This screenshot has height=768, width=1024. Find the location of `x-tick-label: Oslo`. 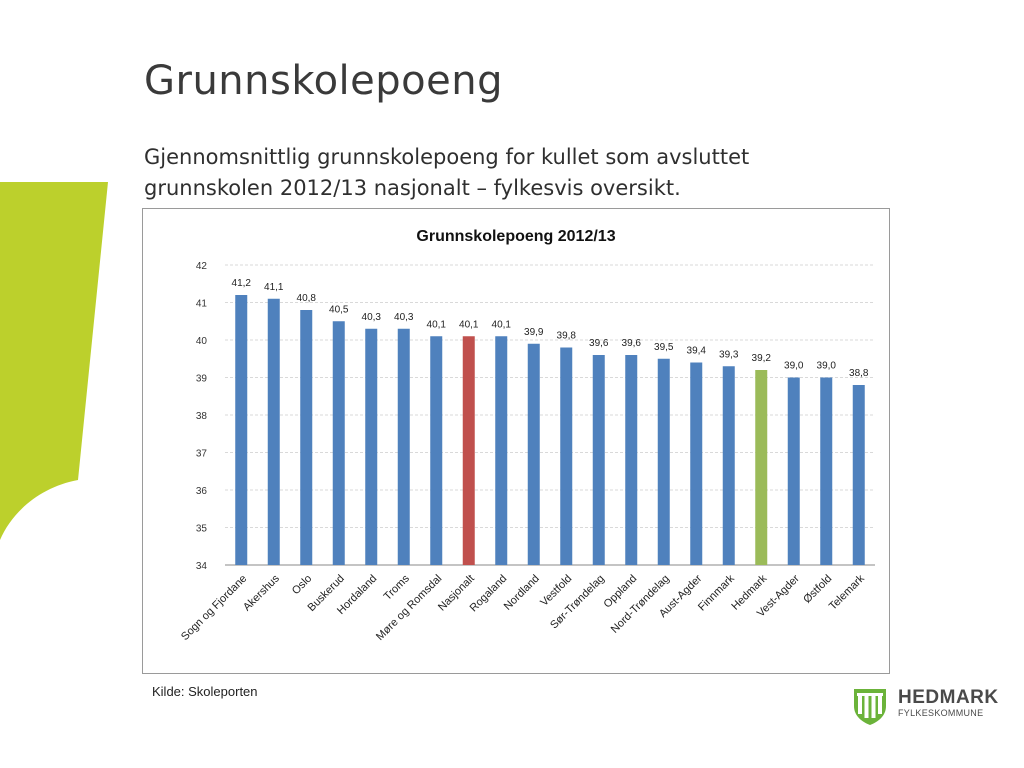

x-tick-label: Oslo is located at coordinates (302, 585).